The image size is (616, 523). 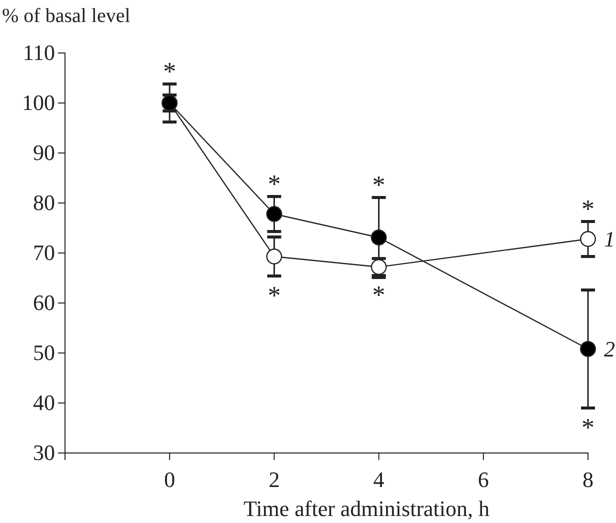 What do you see at coordinates (366, 508) in the screenshot?
I see `x-axis-title: Time after administration, h` at bounding box center [366, 508].